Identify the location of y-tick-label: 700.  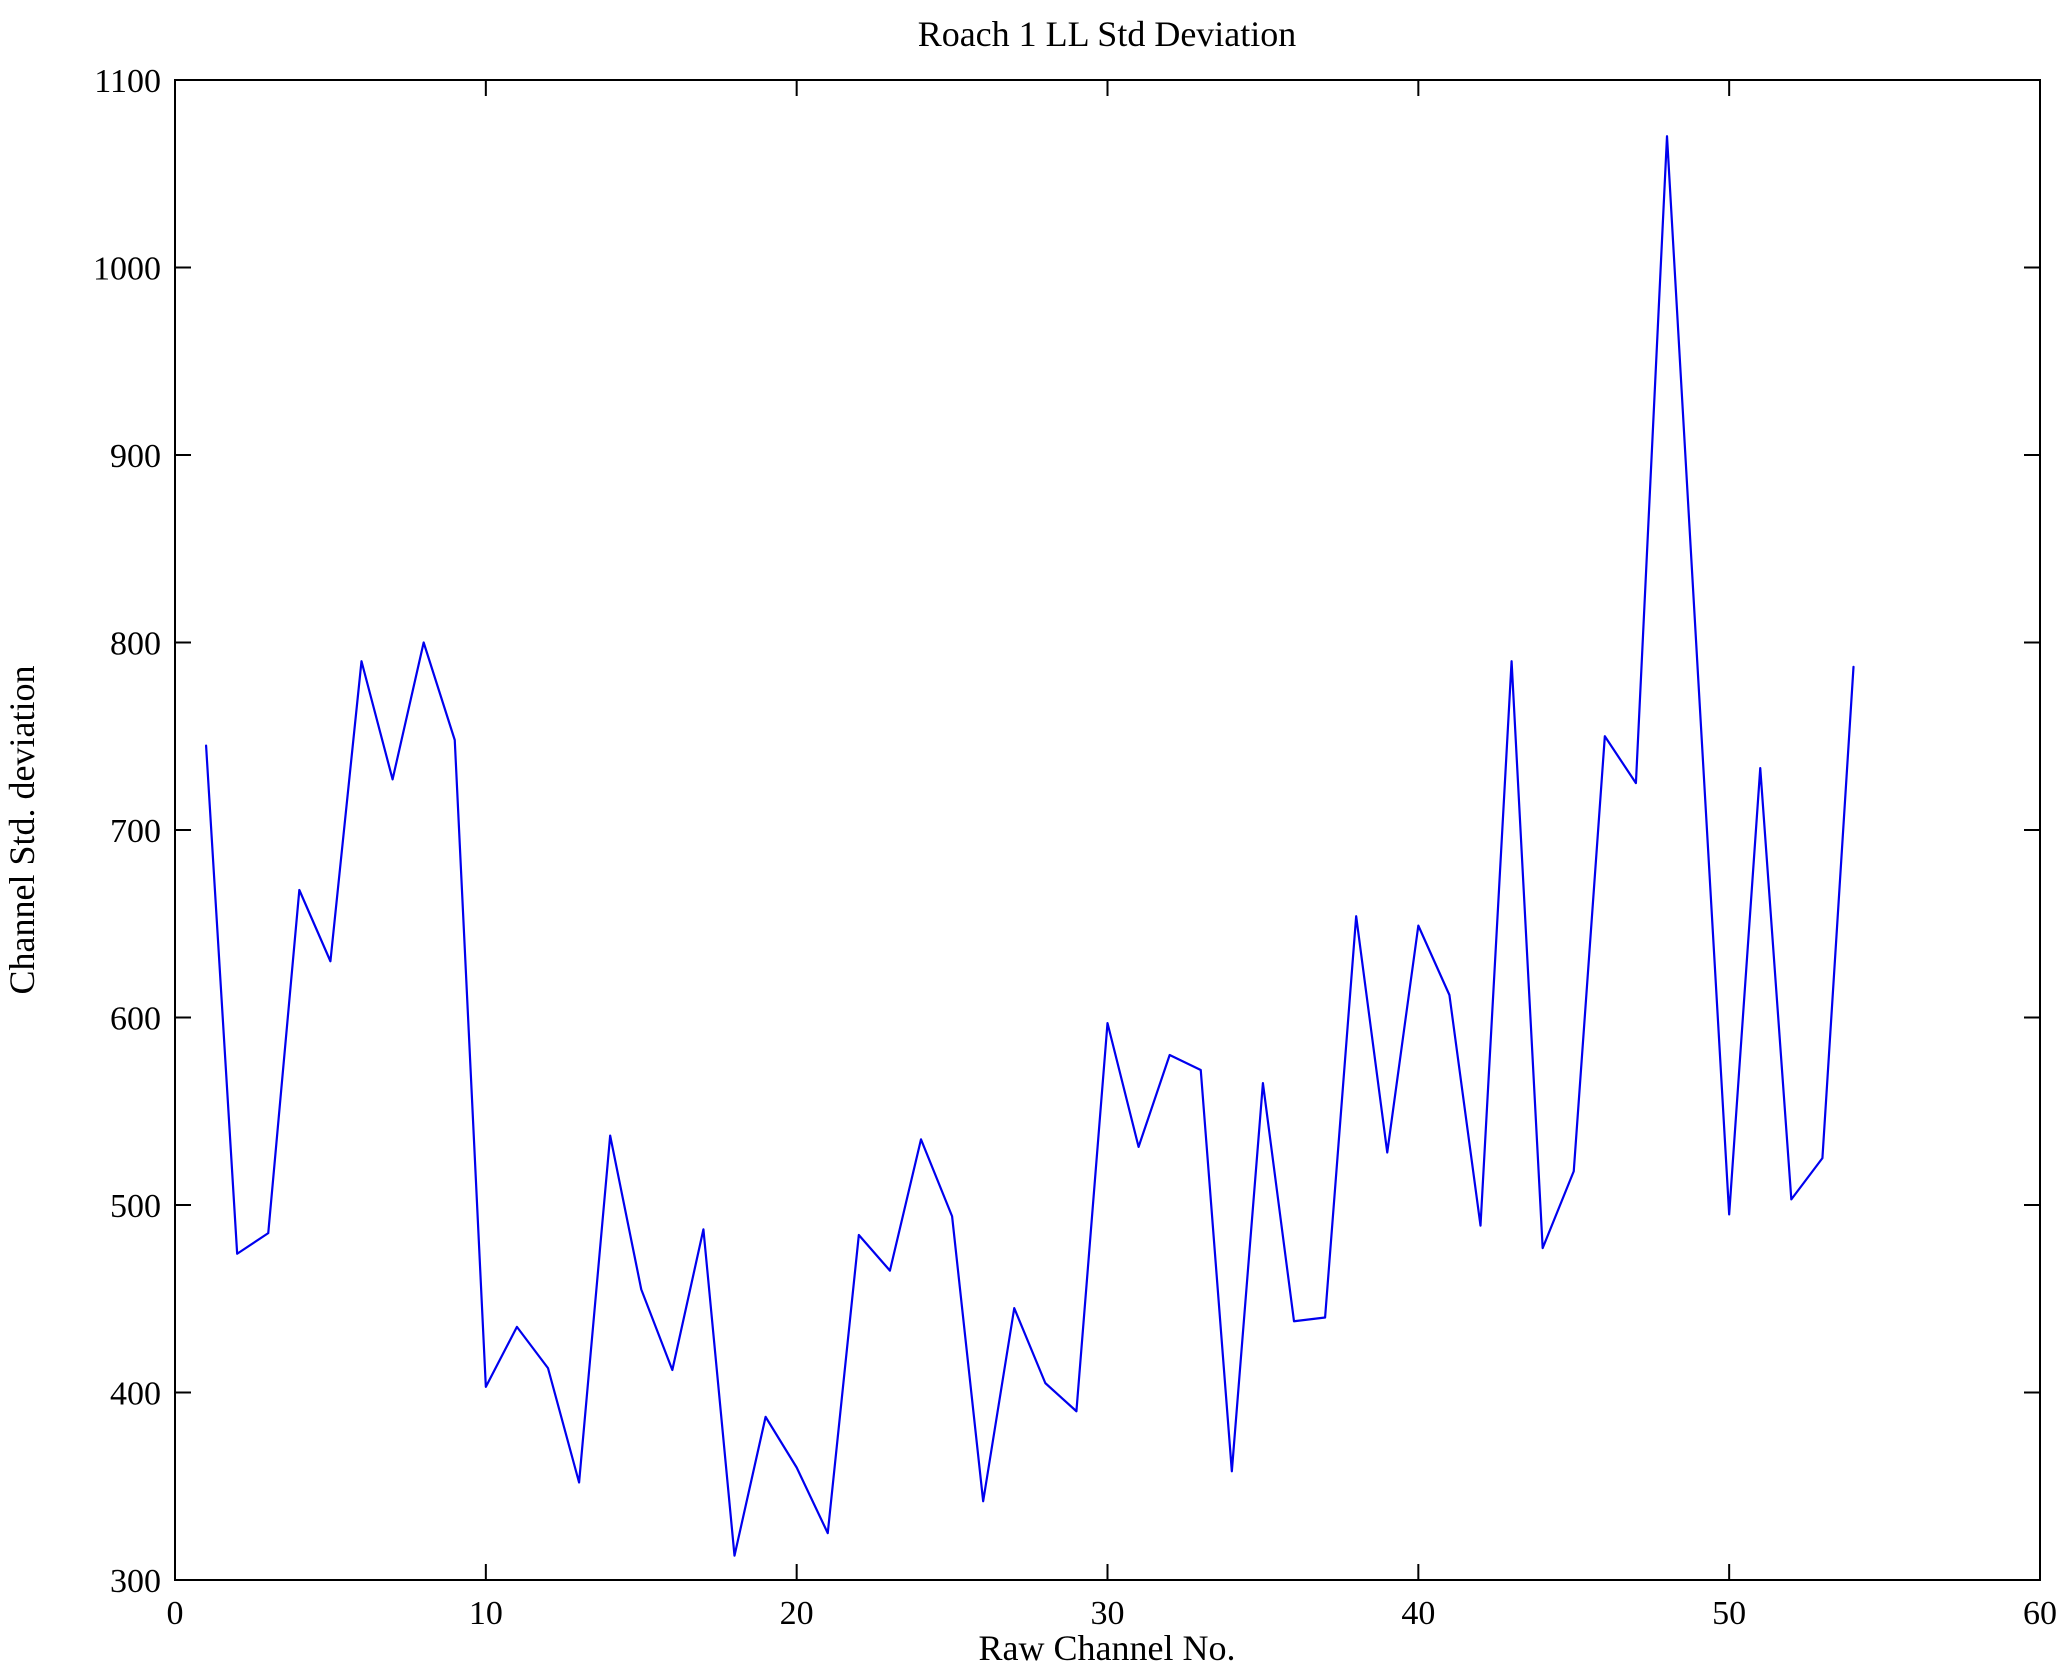
(135, 831).